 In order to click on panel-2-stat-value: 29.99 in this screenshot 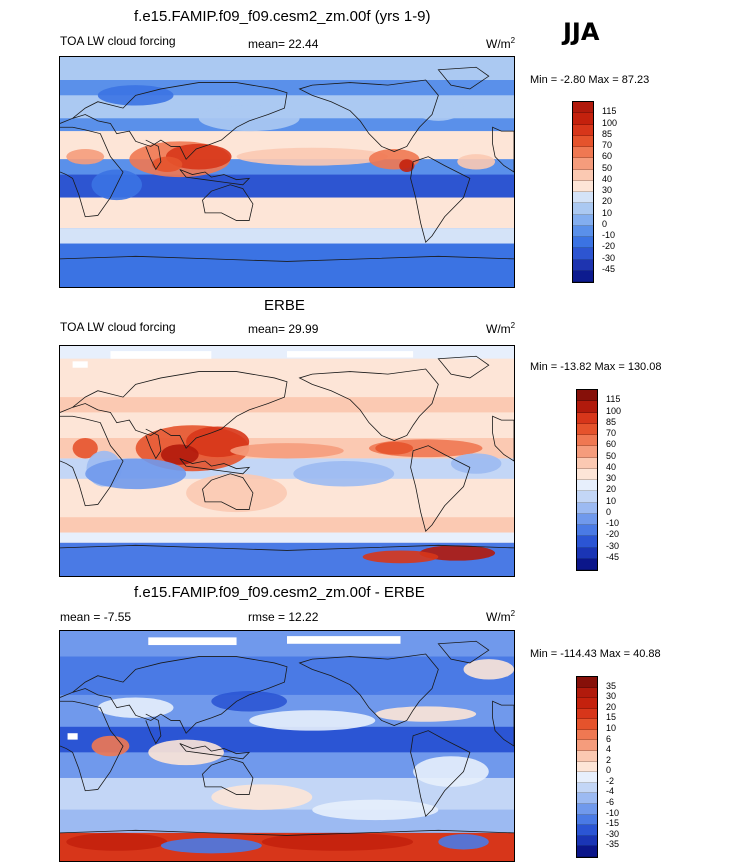, I will do `click(303, 329)`.